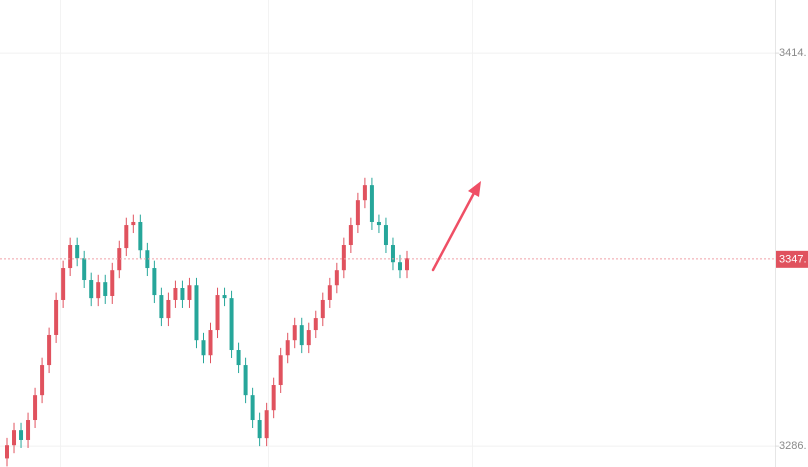  What do you see at coordinates (793, 446) in the screenshot?
I see `y-tick-label: 3286.` at bounding box center [793, 446].